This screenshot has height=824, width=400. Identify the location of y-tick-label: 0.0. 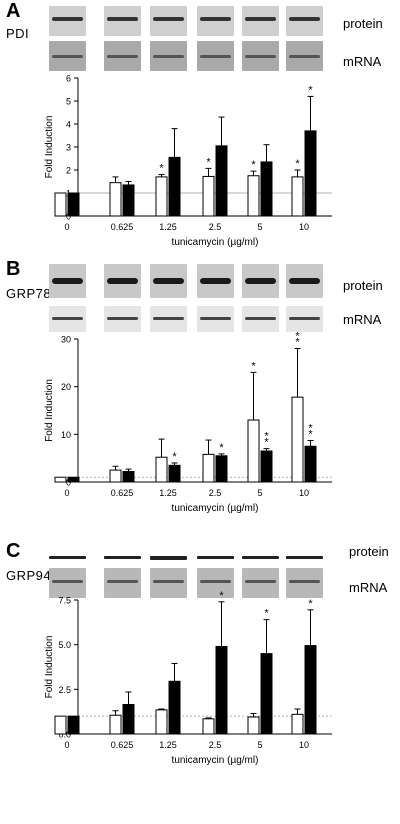
(64, 735).